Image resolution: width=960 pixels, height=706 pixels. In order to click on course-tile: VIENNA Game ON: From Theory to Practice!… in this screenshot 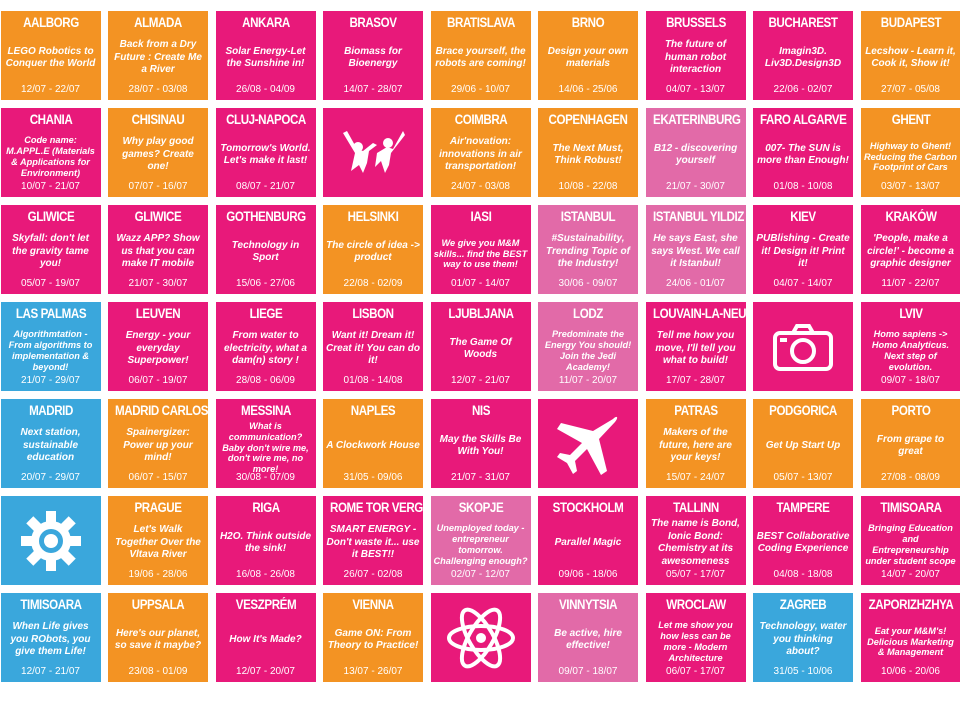, I will do `click(373, 637)`.